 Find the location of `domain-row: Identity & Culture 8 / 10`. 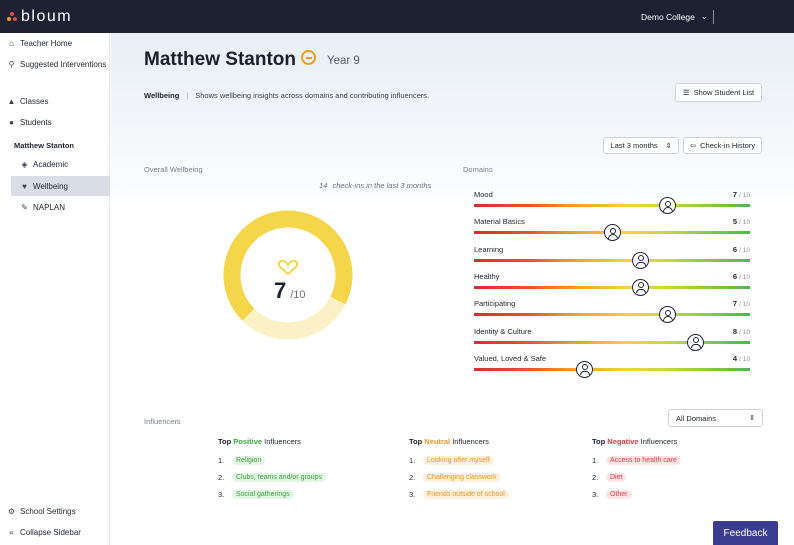

domain-row: Identity & Culture 8 / 10 is located at coordinates (612, 340).